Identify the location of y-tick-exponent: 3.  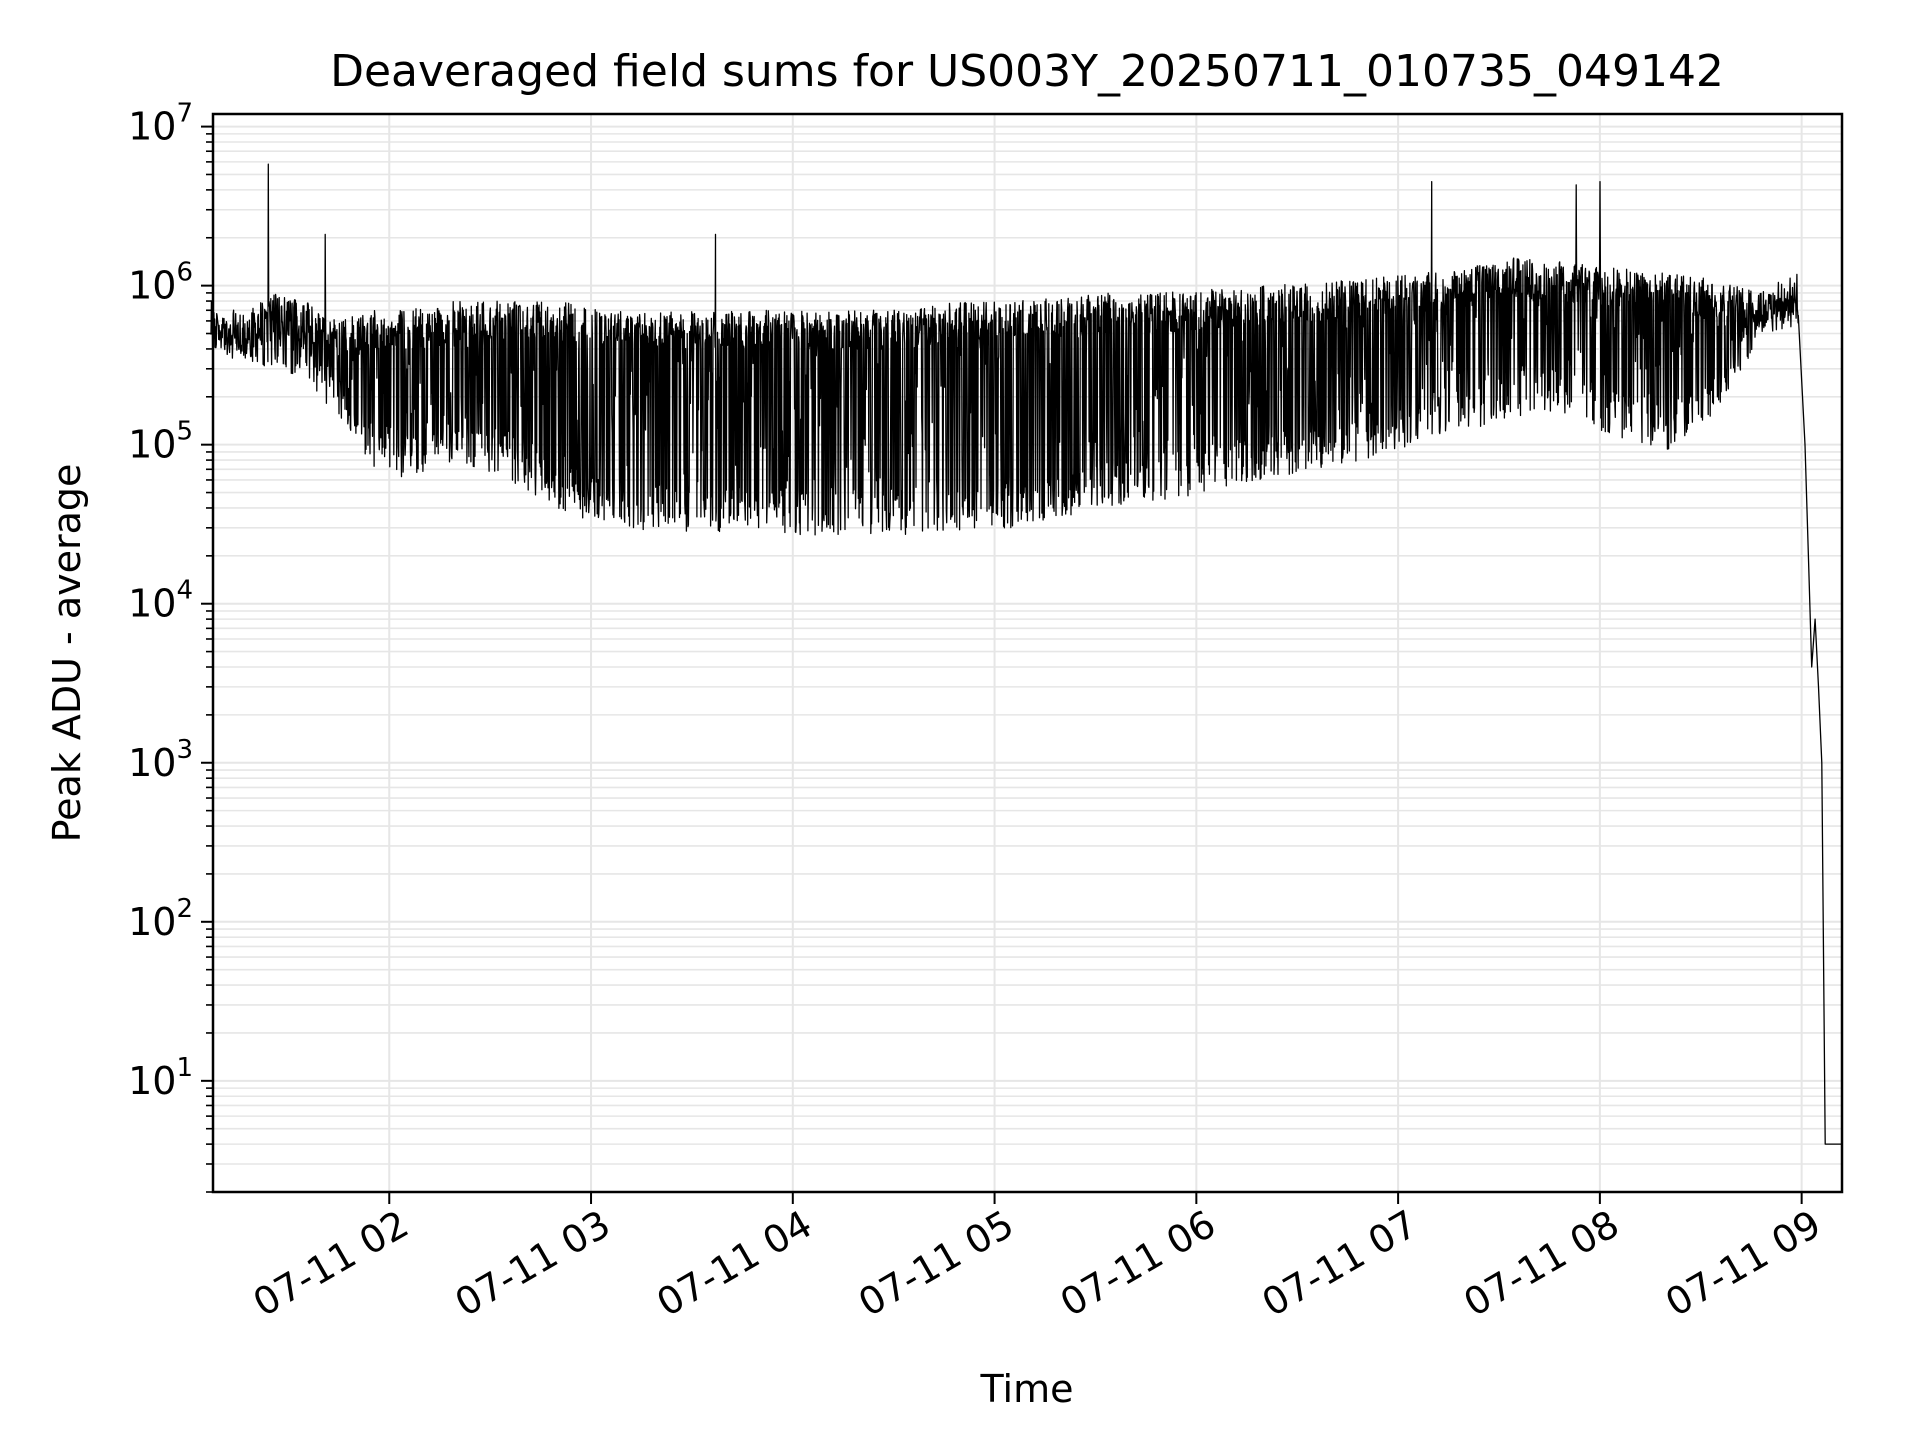
(184, 750).